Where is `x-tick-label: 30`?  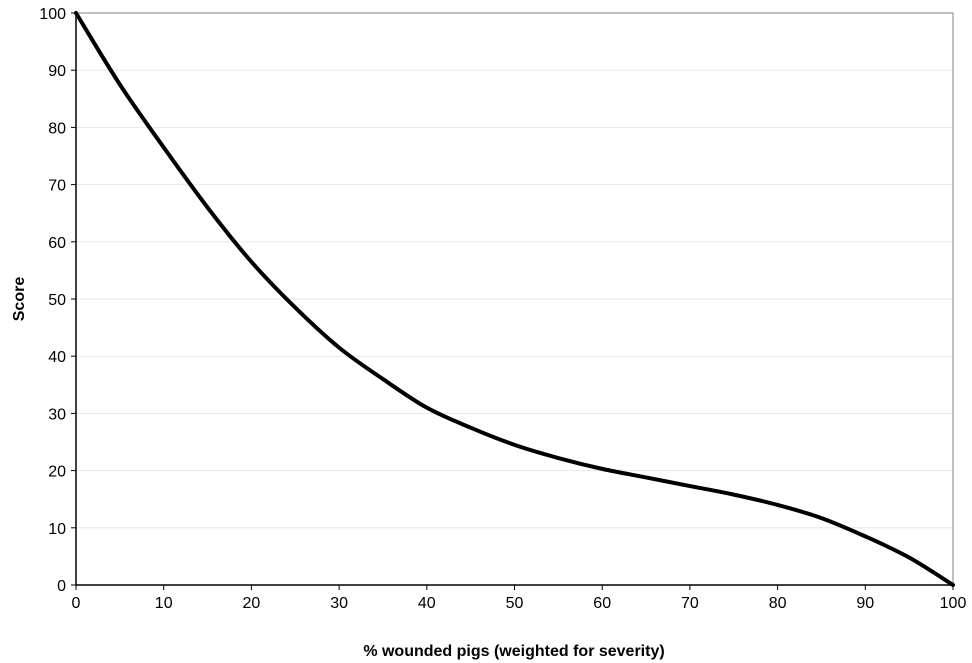
x-tick-label: 30 is located at coordinates (339, 603).